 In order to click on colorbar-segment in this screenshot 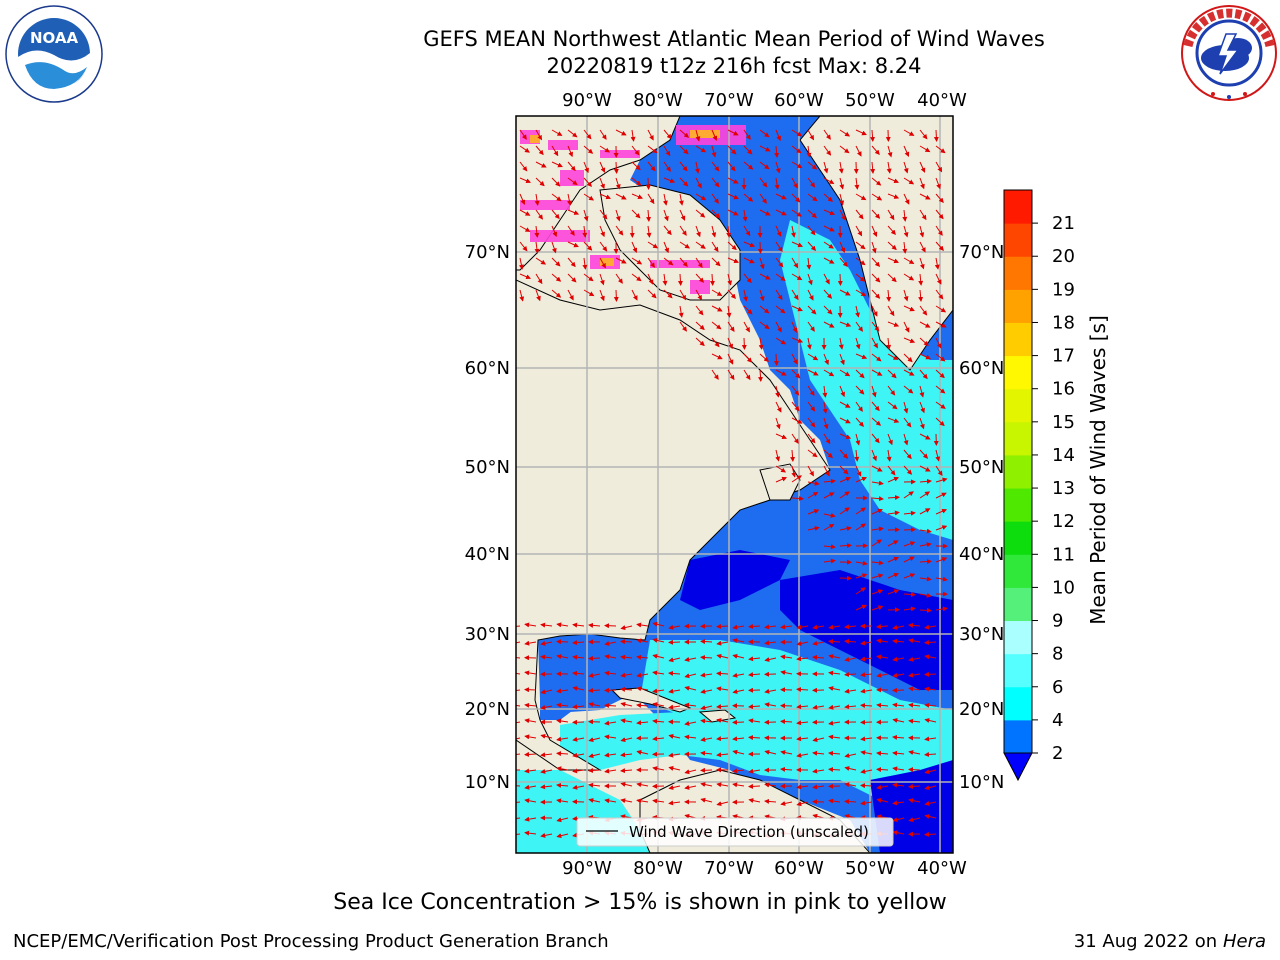, I will do `click(1018, 372)`.